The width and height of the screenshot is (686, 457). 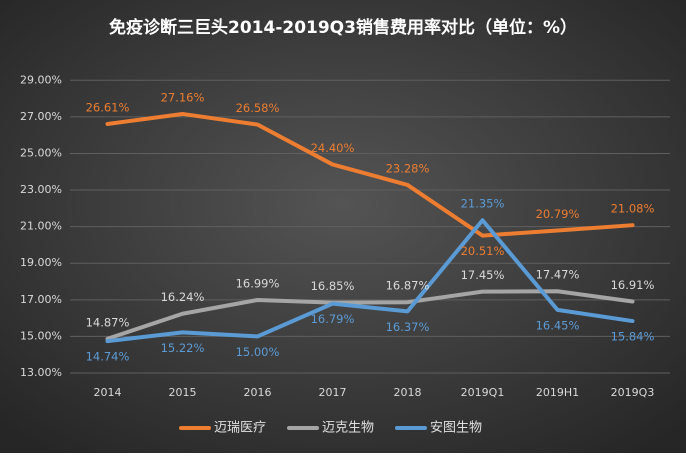 I want to click on x-tick-label: 2019Q3, so click(x=633, y=392).